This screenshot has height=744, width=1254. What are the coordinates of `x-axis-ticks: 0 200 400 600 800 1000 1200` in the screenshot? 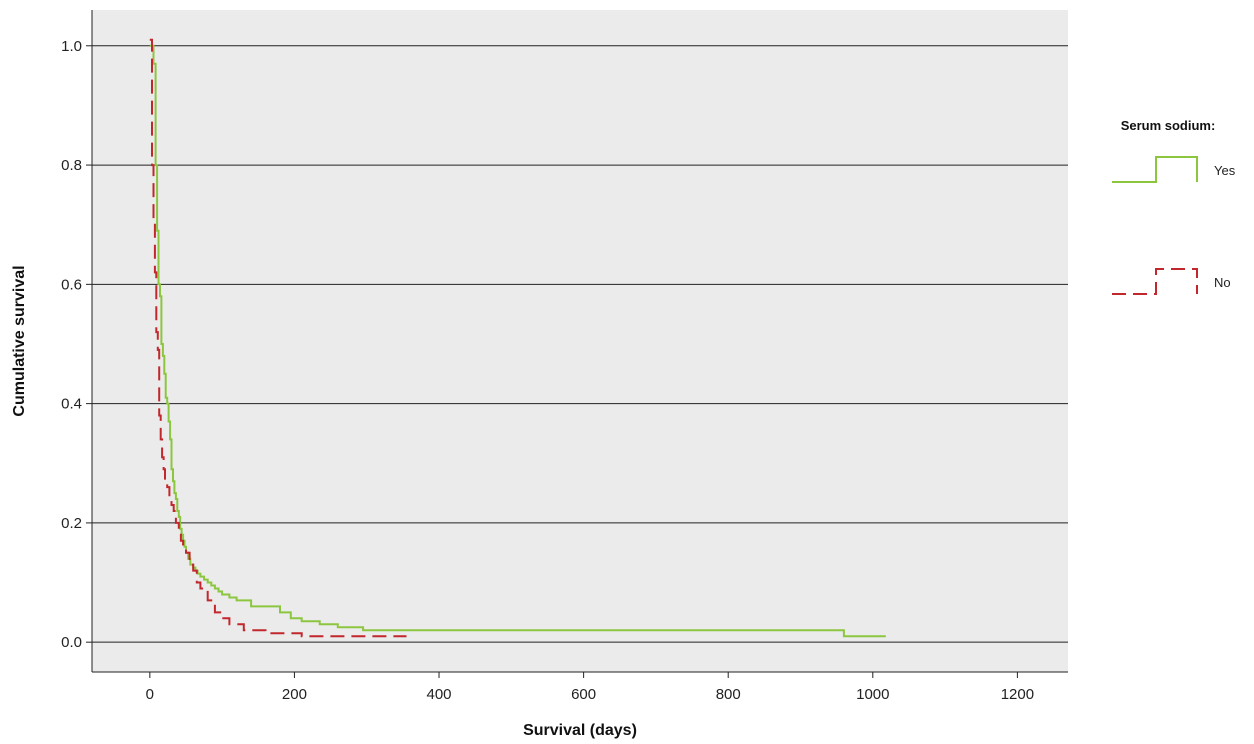 It's located at (590, 687).